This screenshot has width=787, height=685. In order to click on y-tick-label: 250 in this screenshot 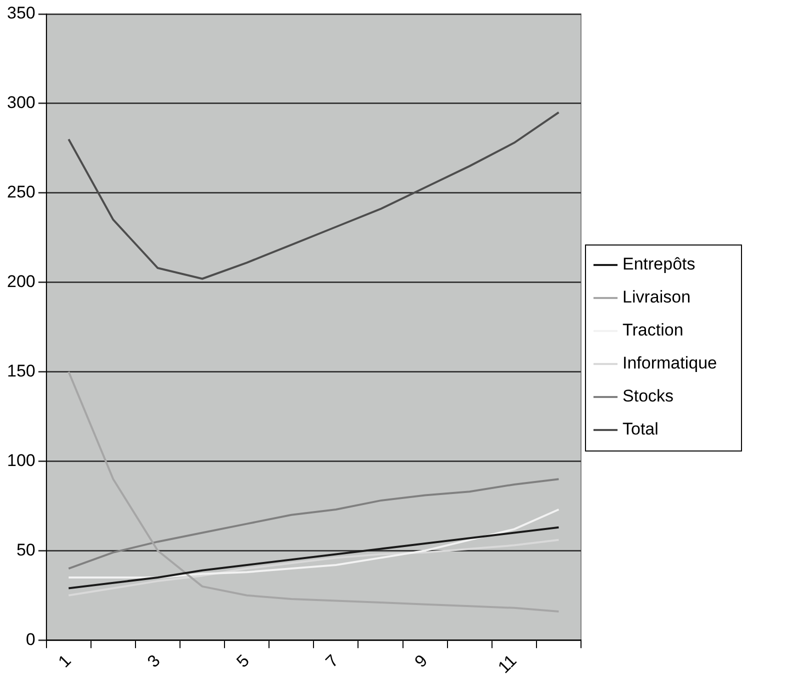, I will do `click(21, 192)`.